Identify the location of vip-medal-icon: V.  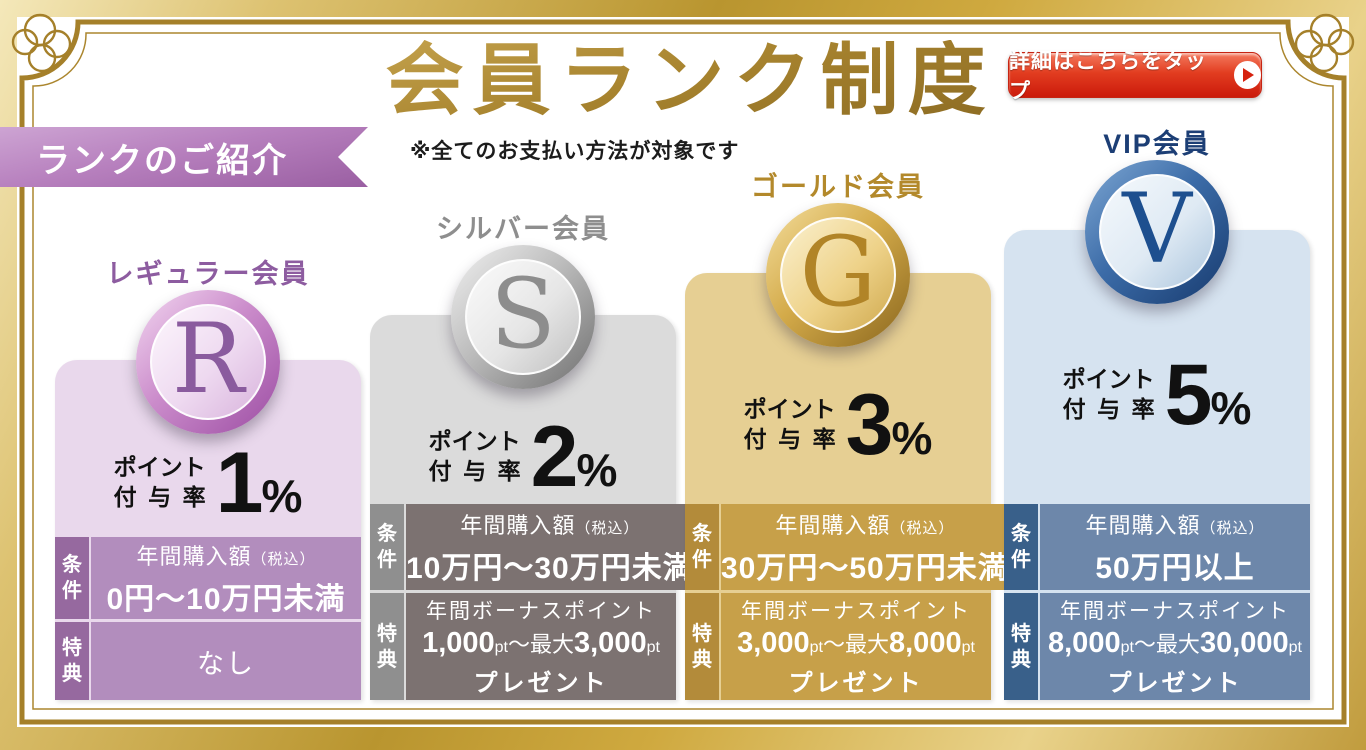
(1157, 232).